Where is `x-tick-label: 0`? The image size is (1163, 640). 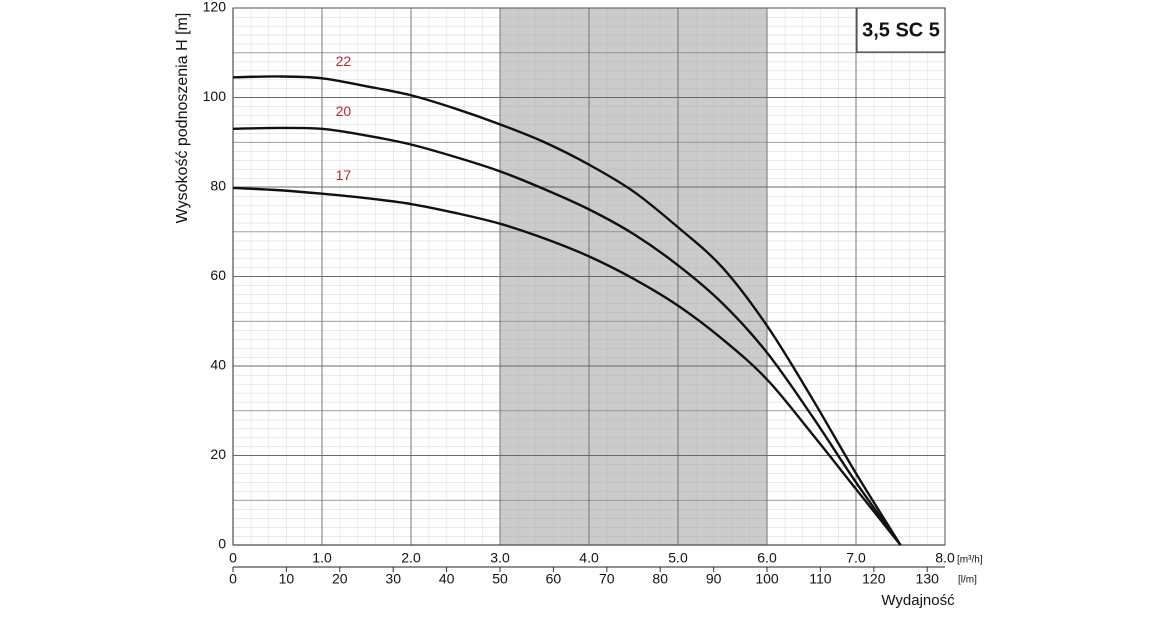
x-tick-label: 0 is located at coordinates (233, 558).